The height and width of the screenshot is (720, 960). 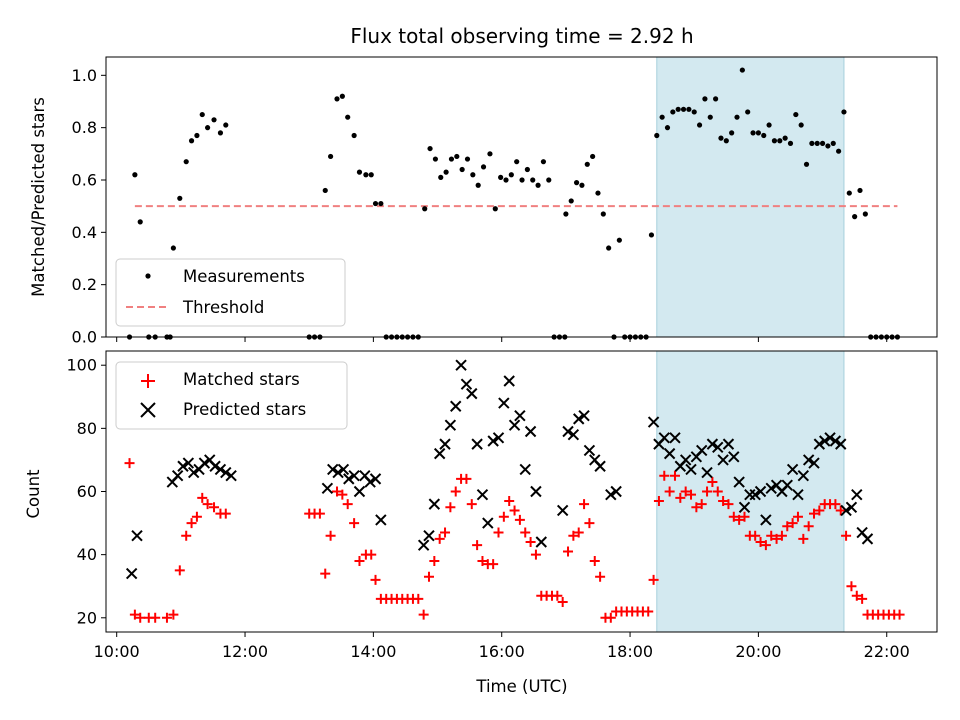 I want to click on bottom-x-tick-label: 14:00, so click(x=373, y=651).